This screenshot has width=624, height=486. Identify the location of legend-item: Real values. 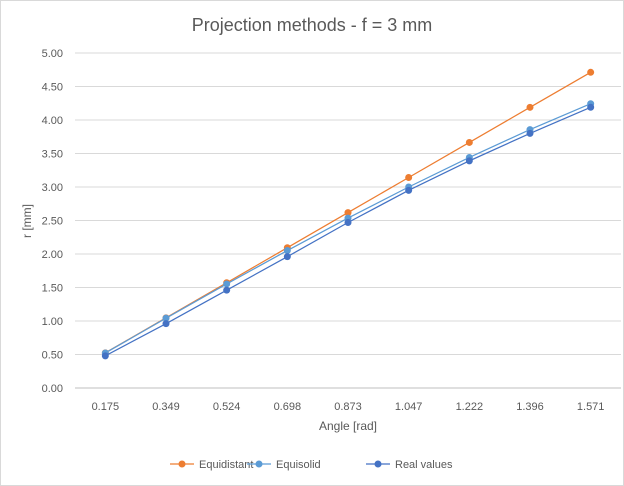
(409, 465).